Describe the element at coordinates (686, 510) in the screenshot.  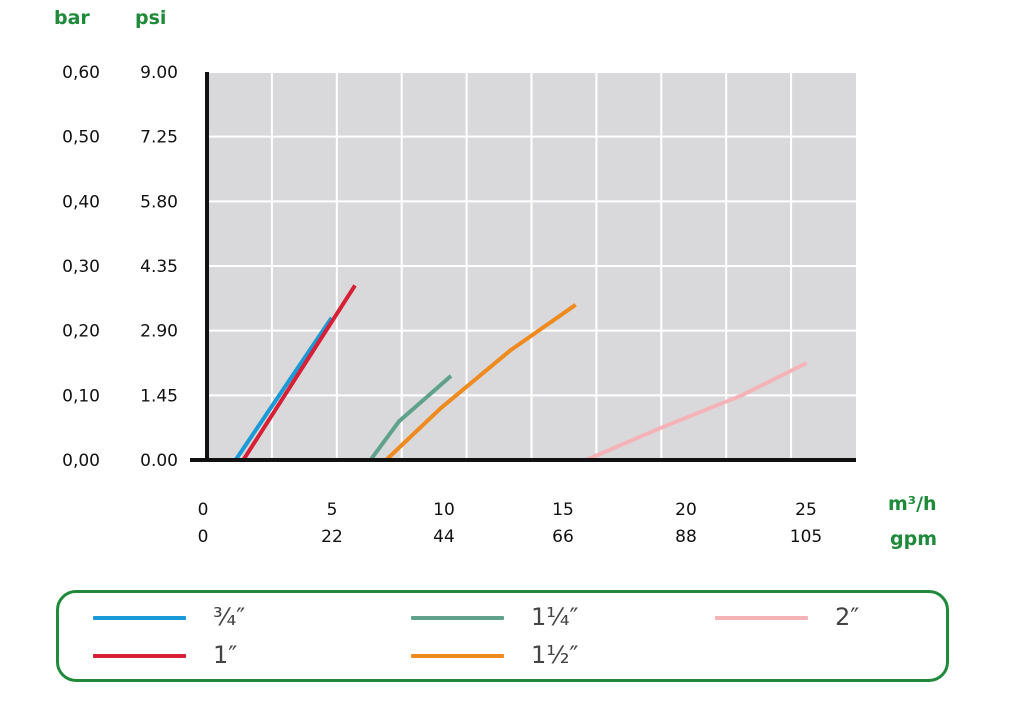
I see `x-tick-label-m3h: 20` at that location.